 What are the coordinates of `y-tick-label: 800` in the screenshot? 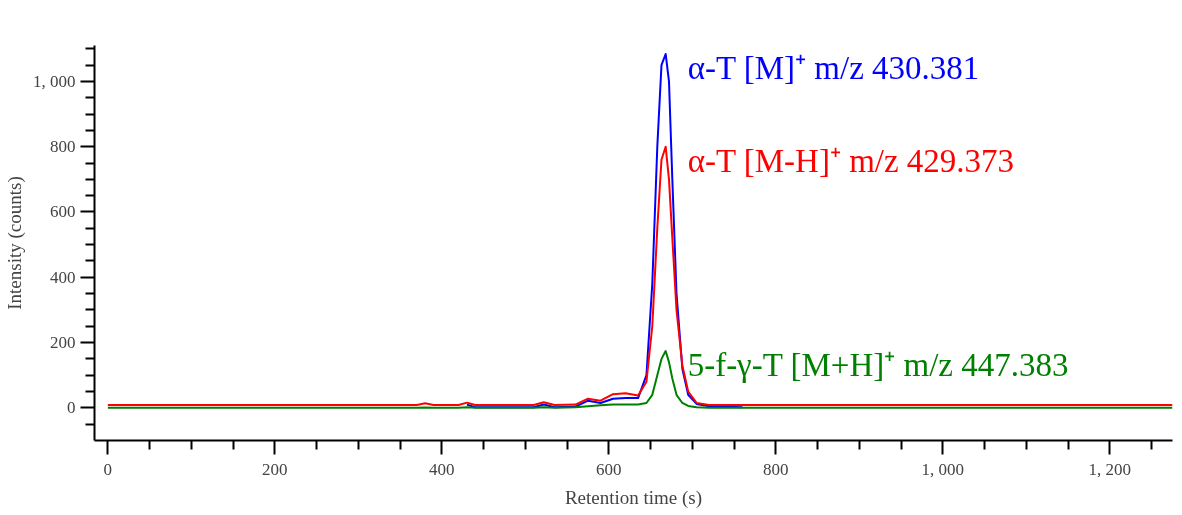 It's located at (63, 147).